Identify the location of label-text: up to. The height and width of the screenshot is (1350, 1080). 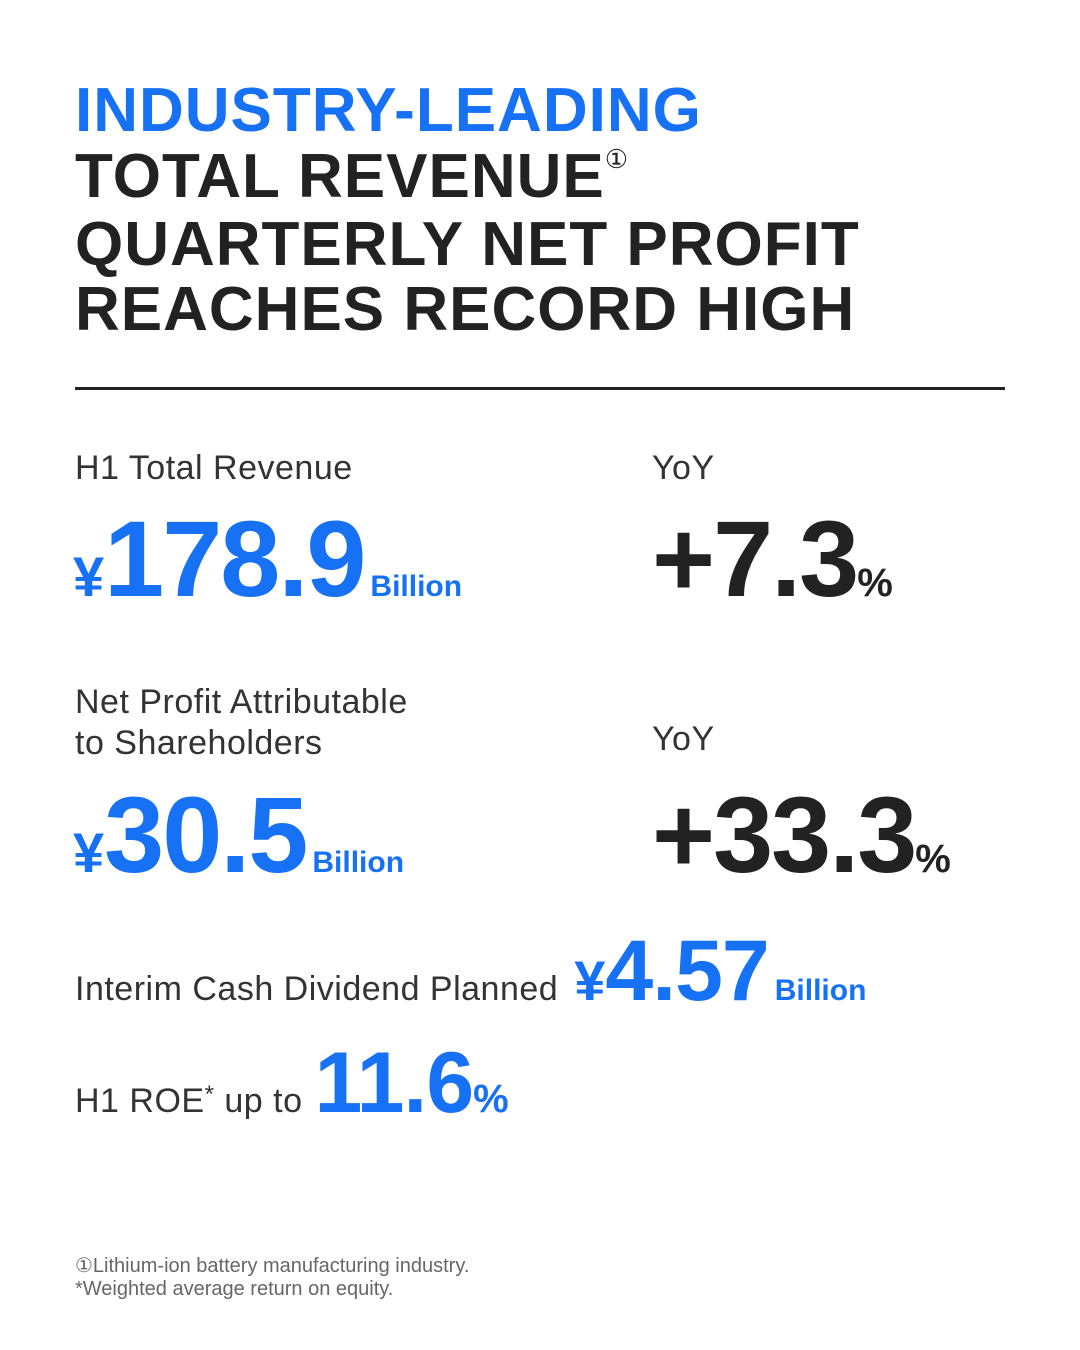
(263, 1101).